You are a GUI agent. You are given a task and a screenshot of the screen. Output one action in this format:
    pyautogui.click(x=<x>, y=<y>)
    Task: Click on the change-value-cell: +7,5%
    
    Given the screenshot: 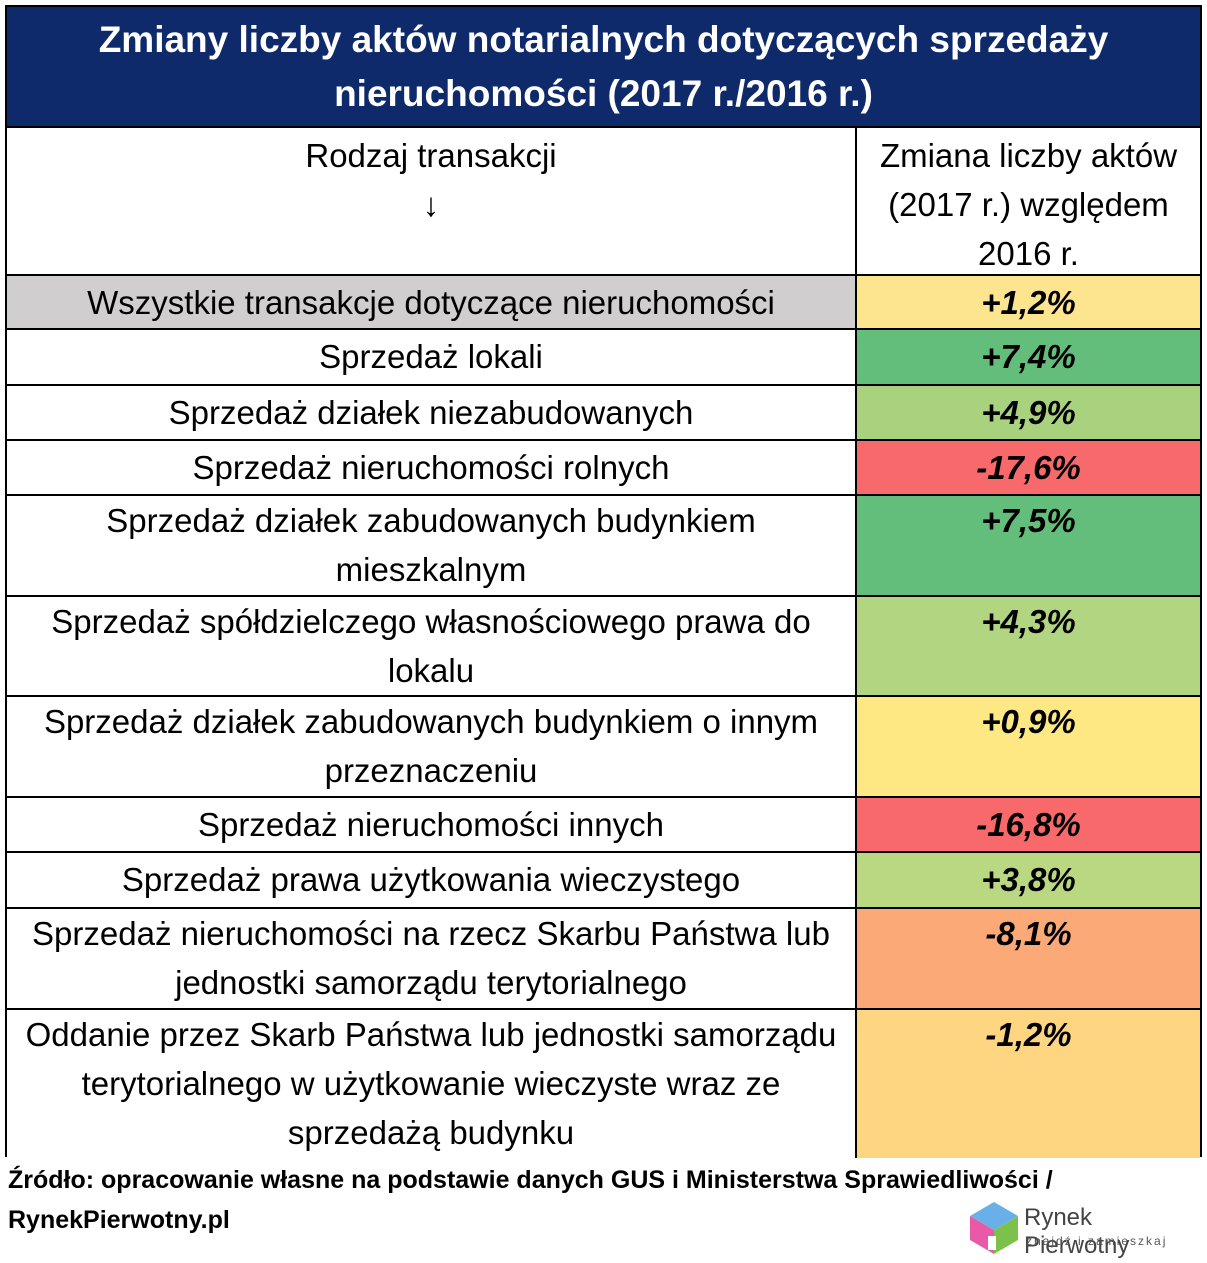 What is the action you would take?
    pyautogui.click(x=1028, y=545)
    